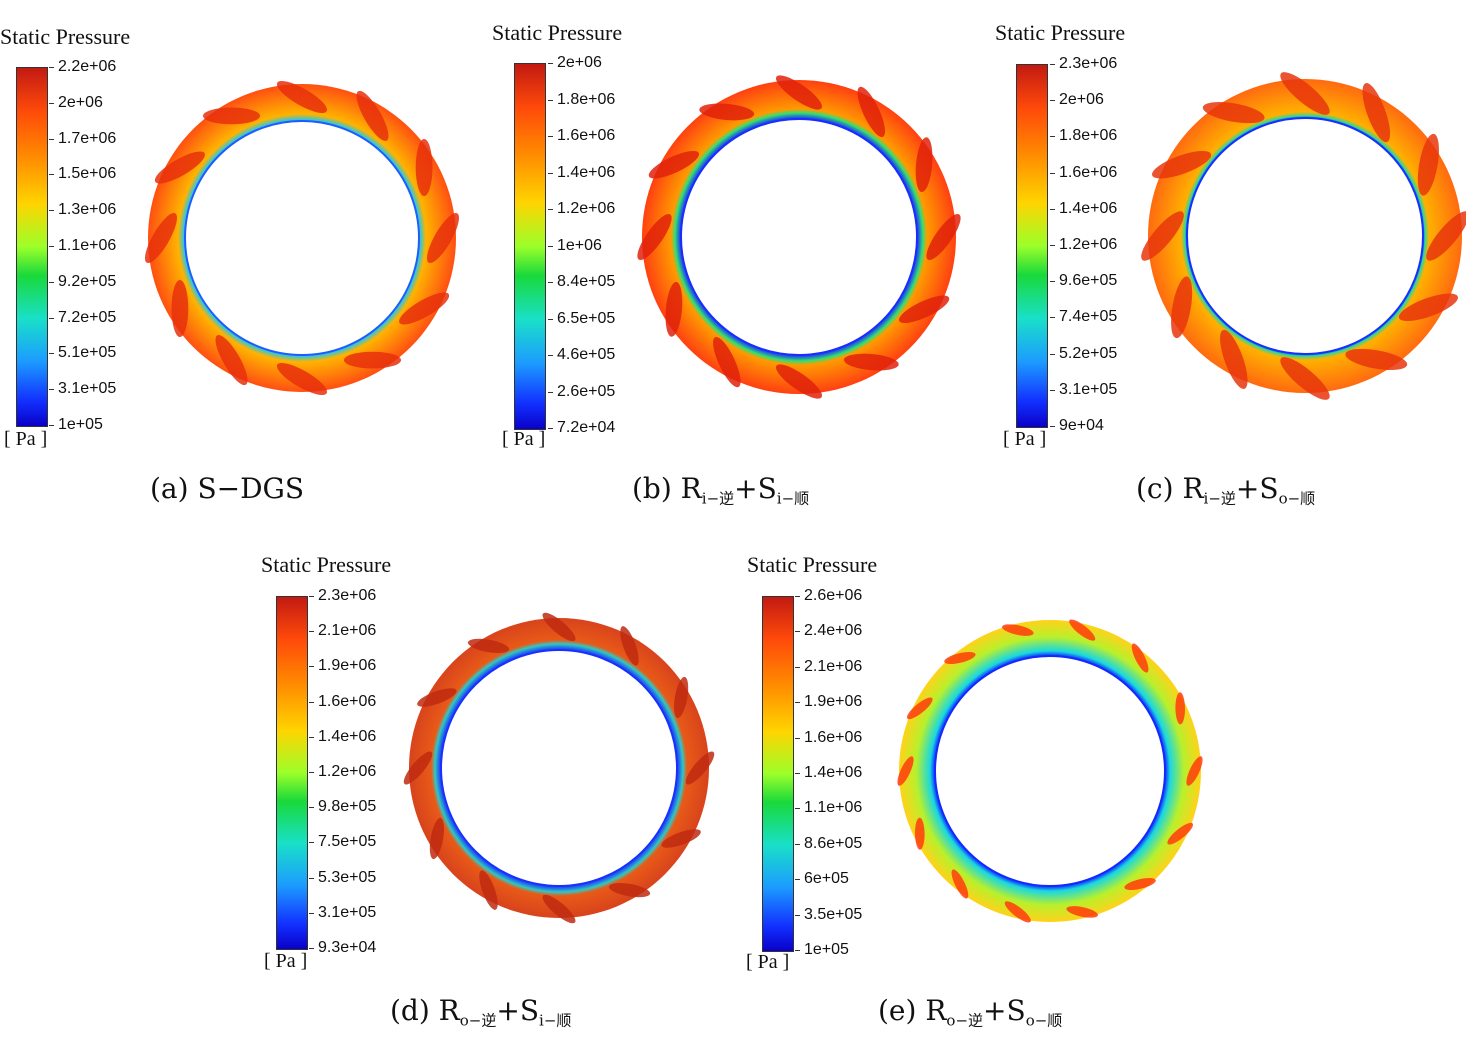 Image resolution: width=1466 pixels, height=1054 pixels. I want to click on tick-label: 1.7e+06, so click(82, 138).